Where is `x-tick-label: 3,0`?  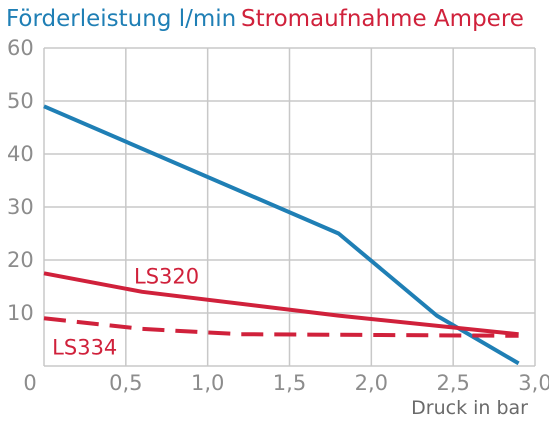
x-tick-label: 3,0 is located at coordinates (533, 383).